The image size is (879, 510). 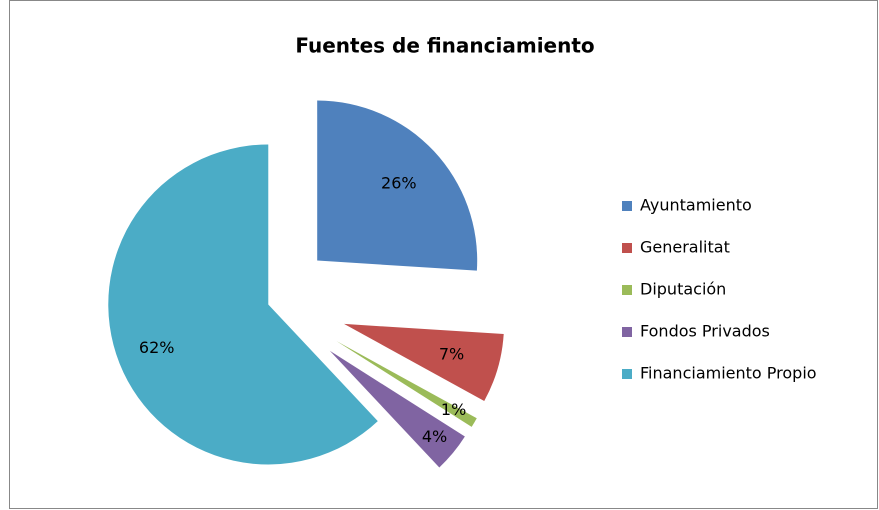 What do you see at coordinates (444, 46) in the screenshot?
I see `chart-title: Fuentes de financiamiento` at bounding box center [444, 46].